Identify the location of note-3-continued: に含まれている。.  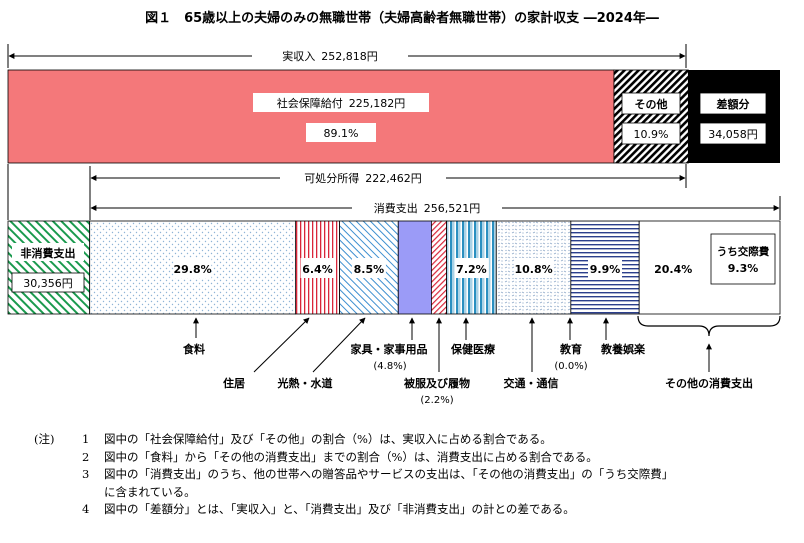
(150, 491).